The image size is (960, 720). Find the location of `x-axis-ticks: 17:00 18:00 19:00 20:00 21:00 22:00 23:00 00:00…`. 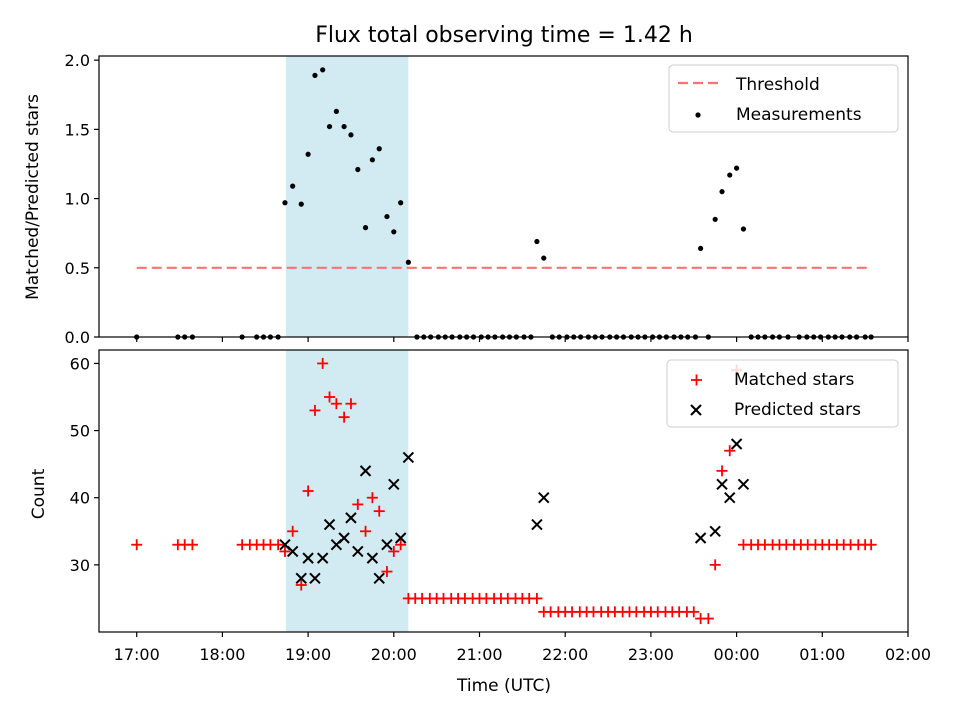

x-axis-ticks: 17:00 18:00 19:00 20:00 21:00 22:00 23:00 00:00… is located at coordinates (522, 654).